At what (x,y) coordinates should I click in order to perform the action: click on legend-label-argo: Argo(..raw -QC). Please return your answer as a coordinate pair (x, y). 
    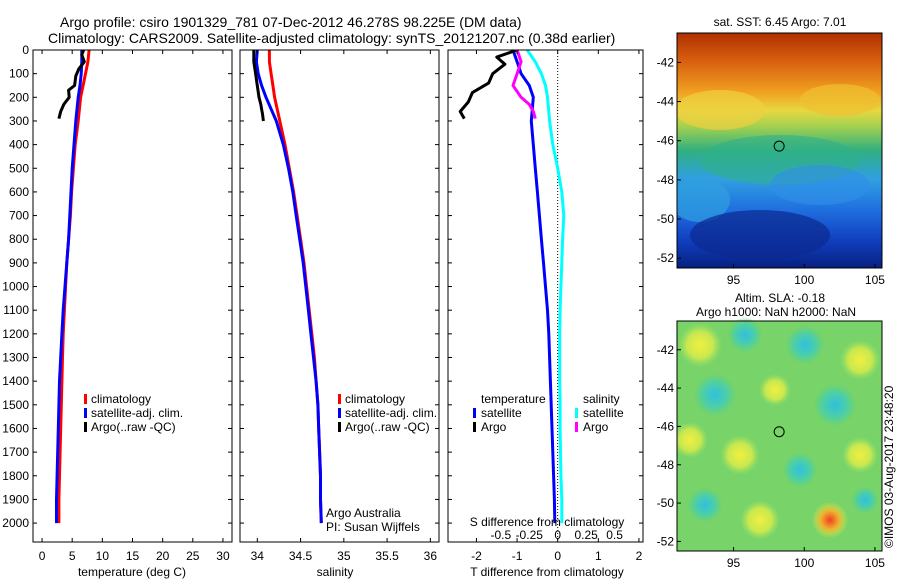
    Looking at the image, I should click on (133, 427).